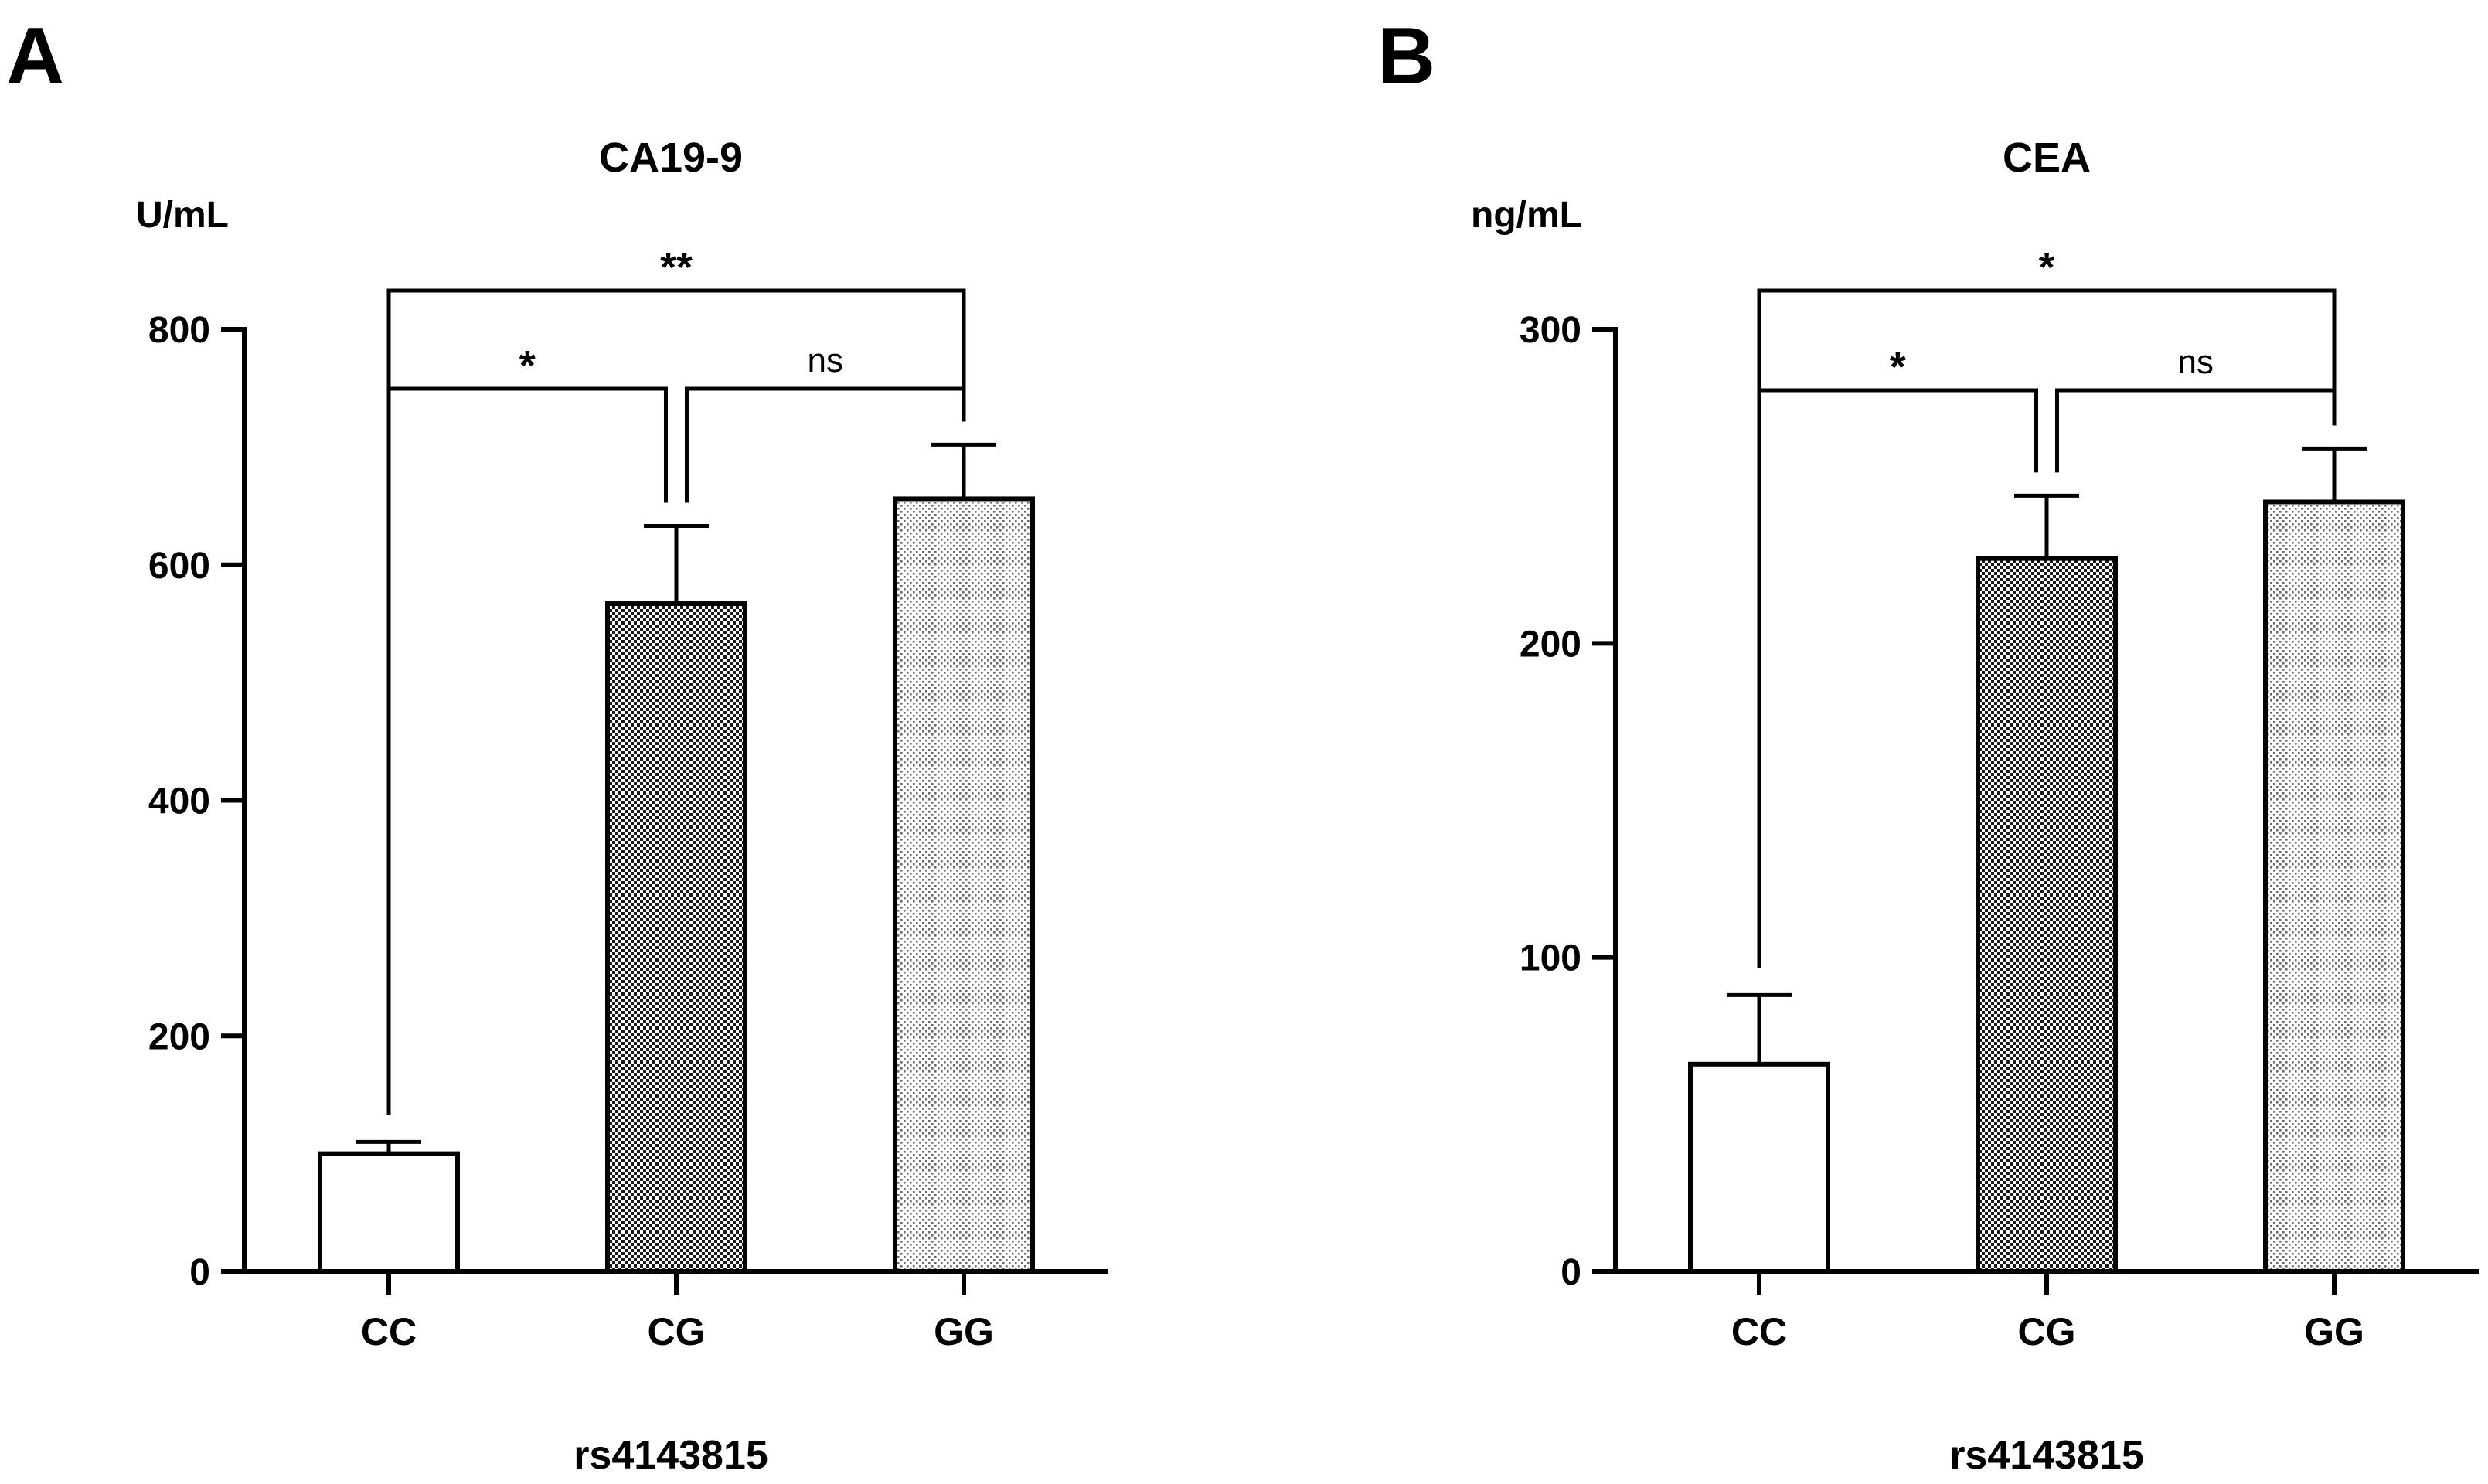 This screenshot has height=1484, width=2488. What do you see at coordinates (1571, 1272) in the screenshot?
I see `panel-b-y-tick-label: 0` at bounding box center [1571, 1272].